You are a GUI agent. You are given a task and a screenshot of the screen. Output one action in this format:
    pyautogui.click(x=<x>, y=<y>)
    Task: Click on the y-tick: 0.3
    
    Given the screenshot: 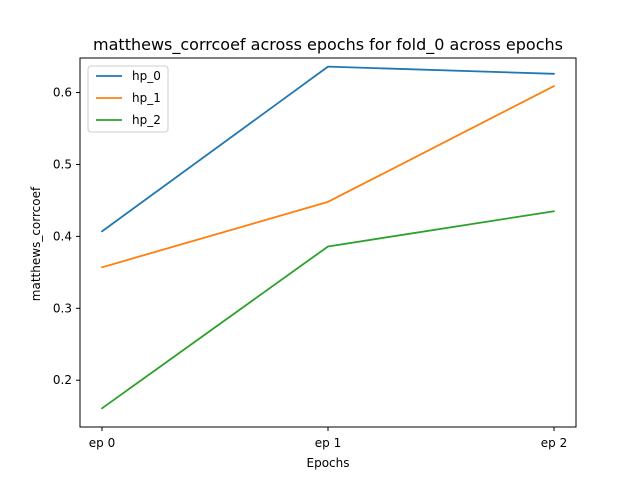 What is the action you would take?
    pyautogui.click(x=66, y=308)
    